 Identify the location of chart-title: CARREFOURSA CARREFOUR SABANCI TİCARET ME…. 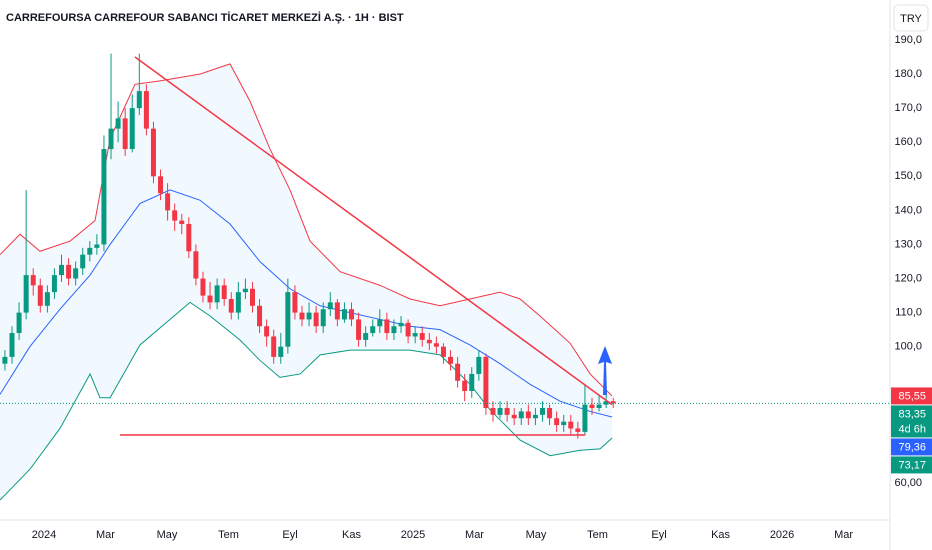
(205, 17).